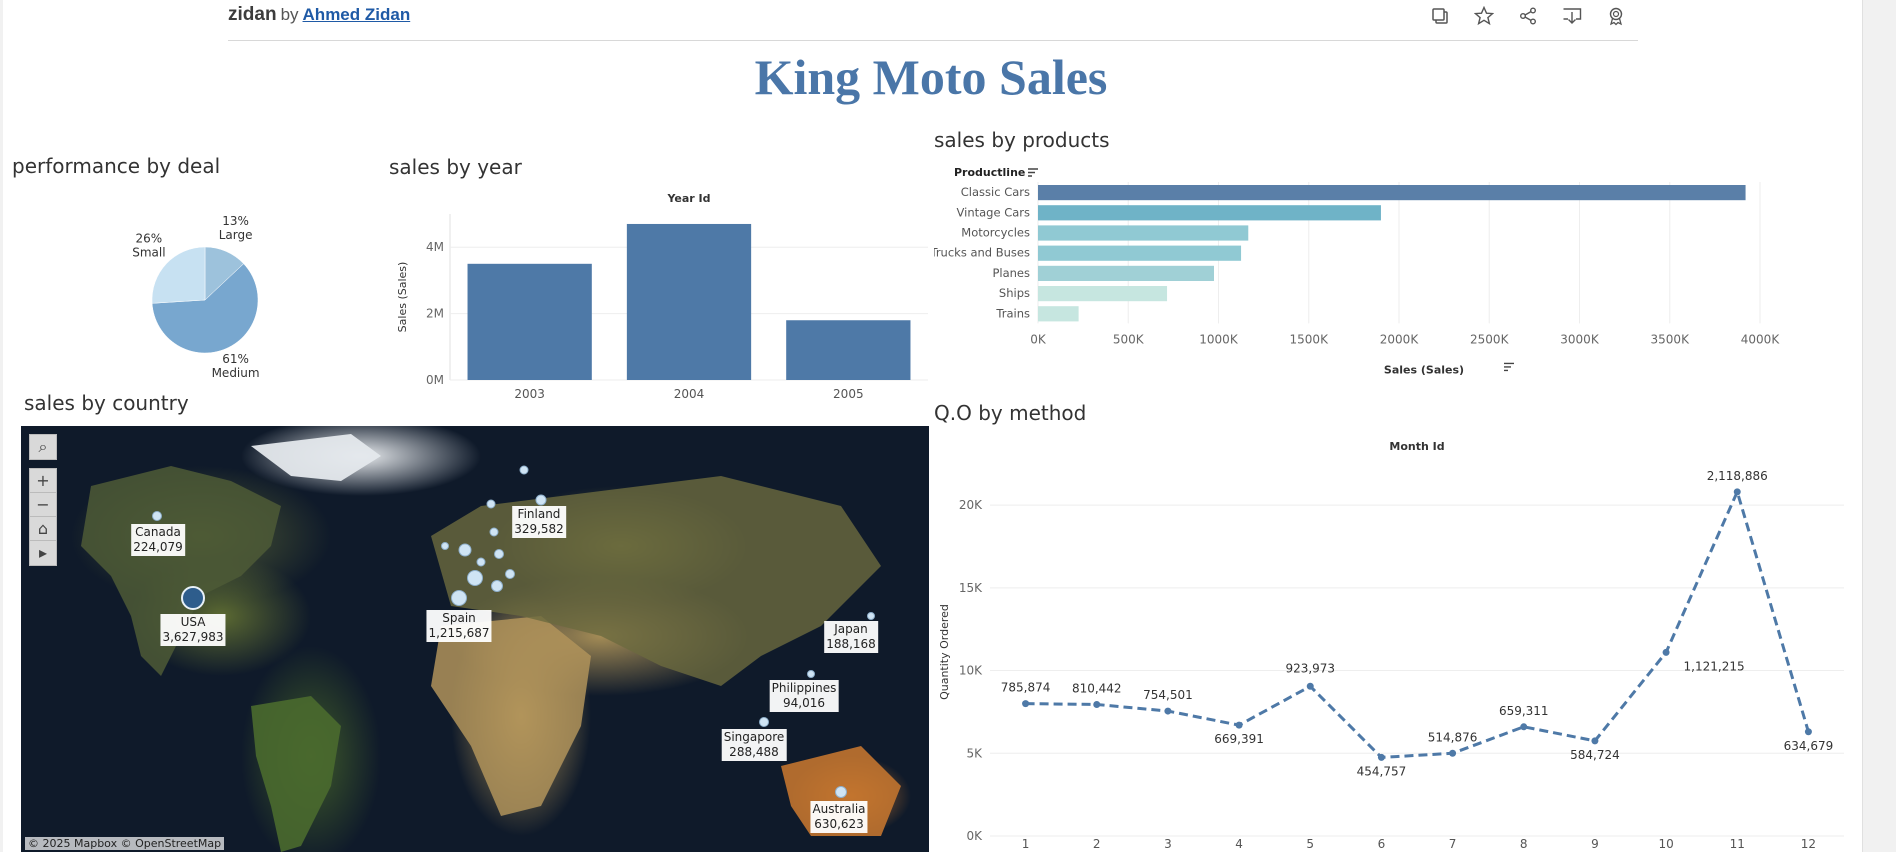 Image resolution: width=1896 pixels, height=852 pixels. Describe the element at coordinates (435, 247) in the screenshot. I see `year-y-tick: 4M` at that location.